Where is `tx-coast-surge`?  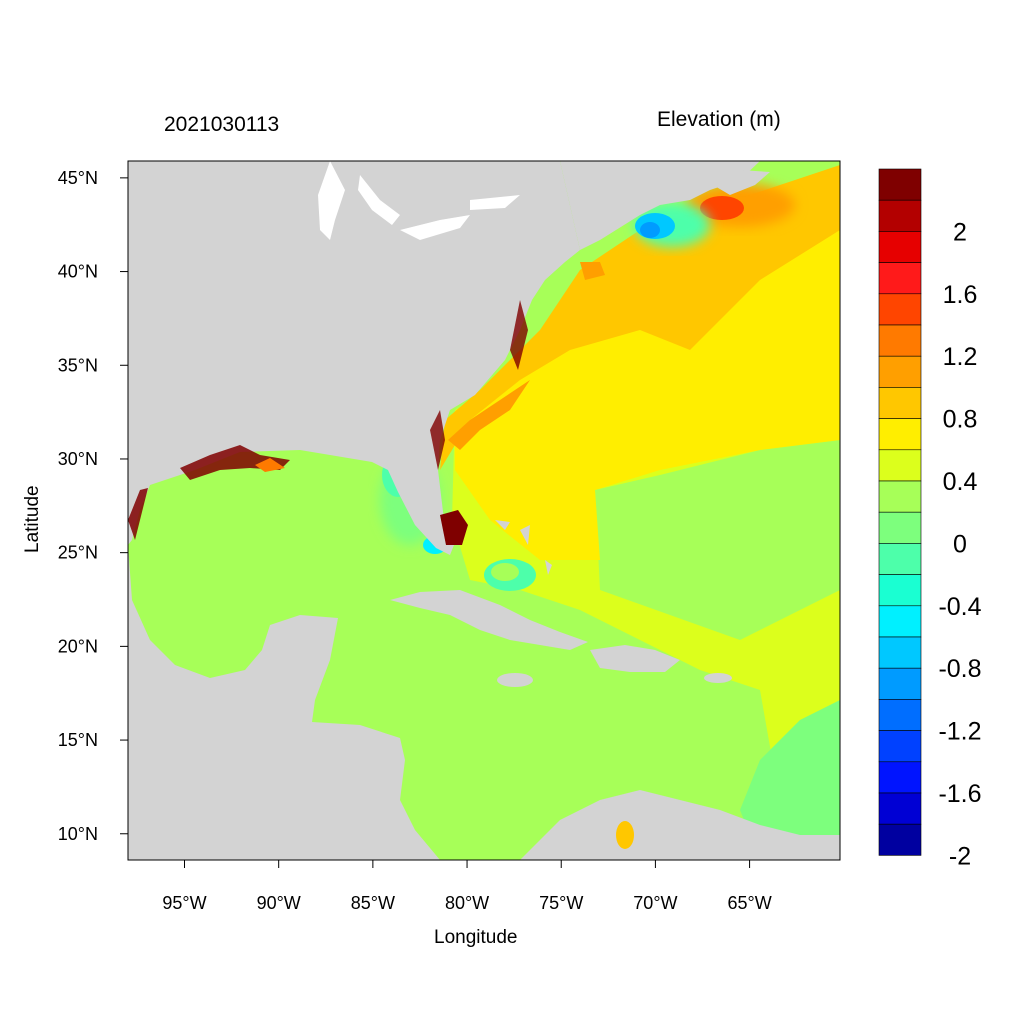 tx-coast-surge is located at coordinates (138, 514).